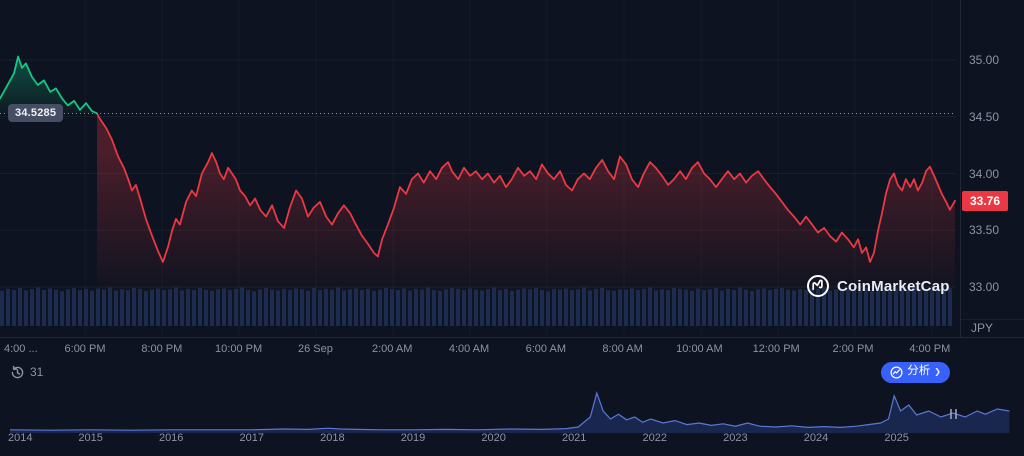 This screenshot has width=1024, height=456. I want to click on range-year-label: 2025, so click(896, 438).